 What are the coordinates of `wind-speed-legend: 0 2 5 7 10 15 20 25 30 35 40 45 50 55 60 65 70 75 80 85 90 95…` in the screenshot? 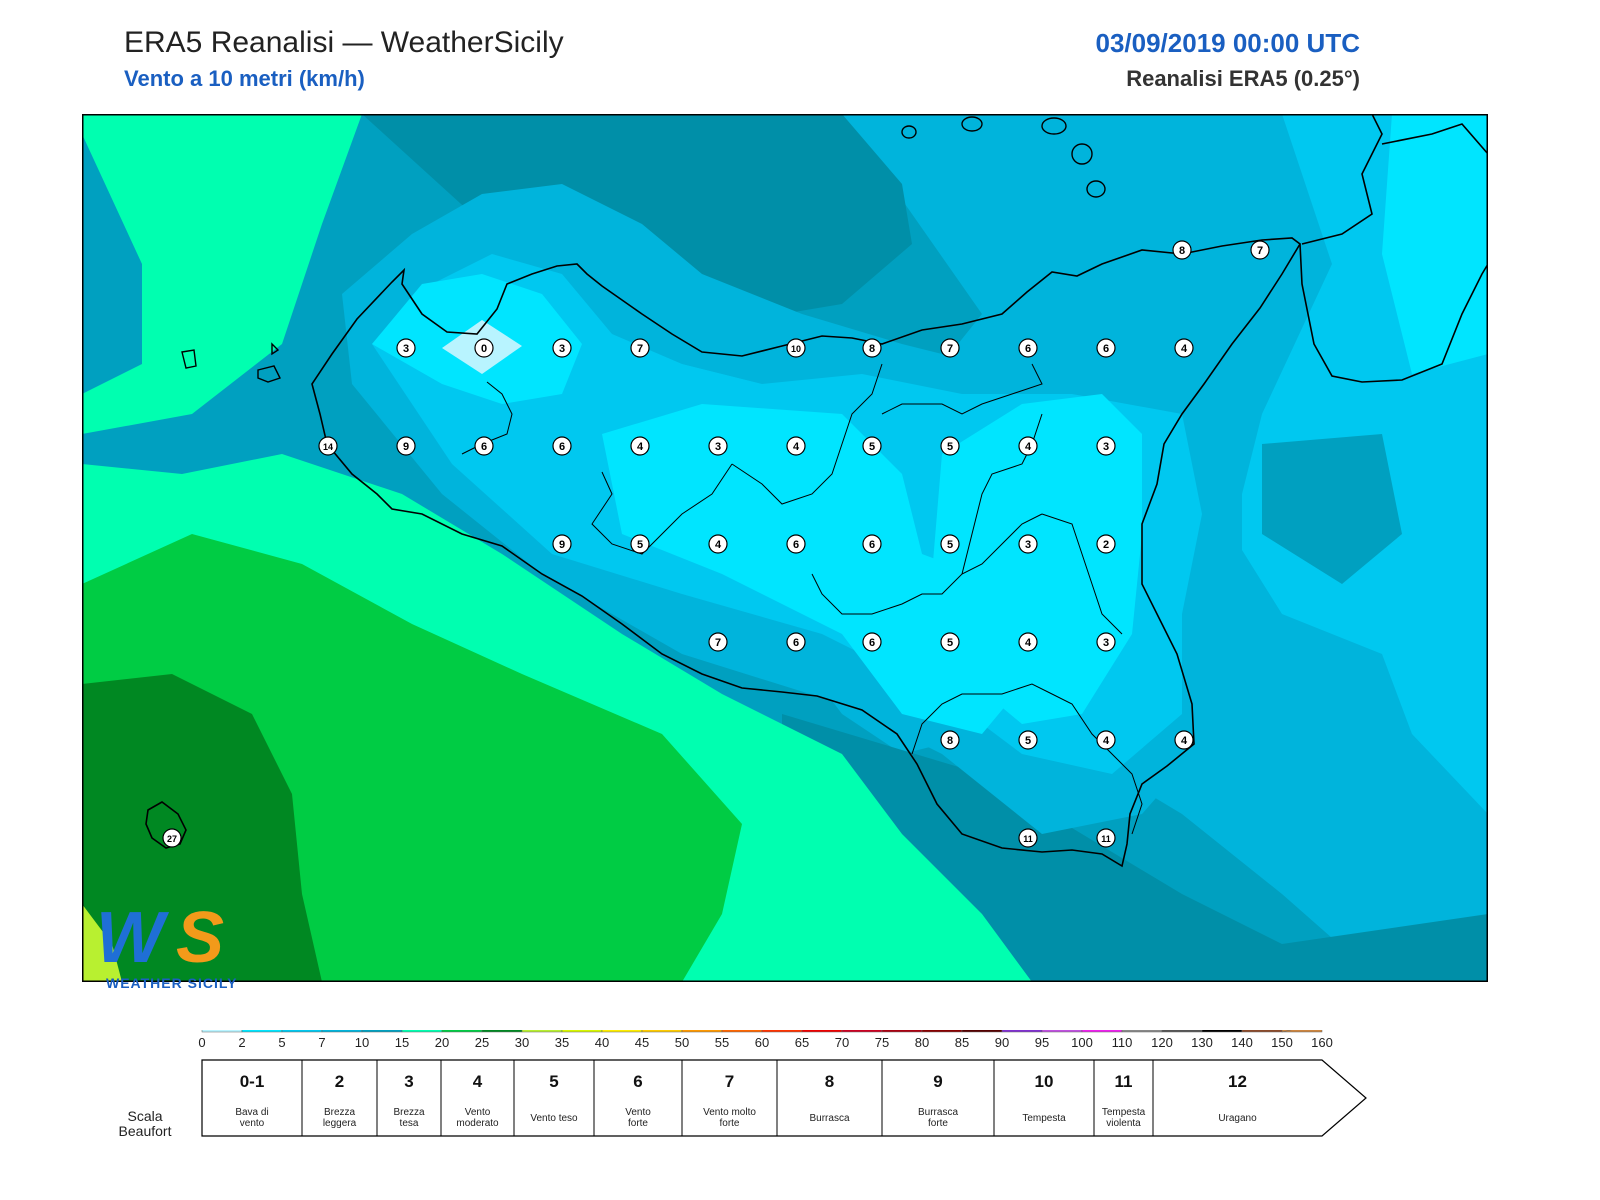 It's located at (743, 1084).